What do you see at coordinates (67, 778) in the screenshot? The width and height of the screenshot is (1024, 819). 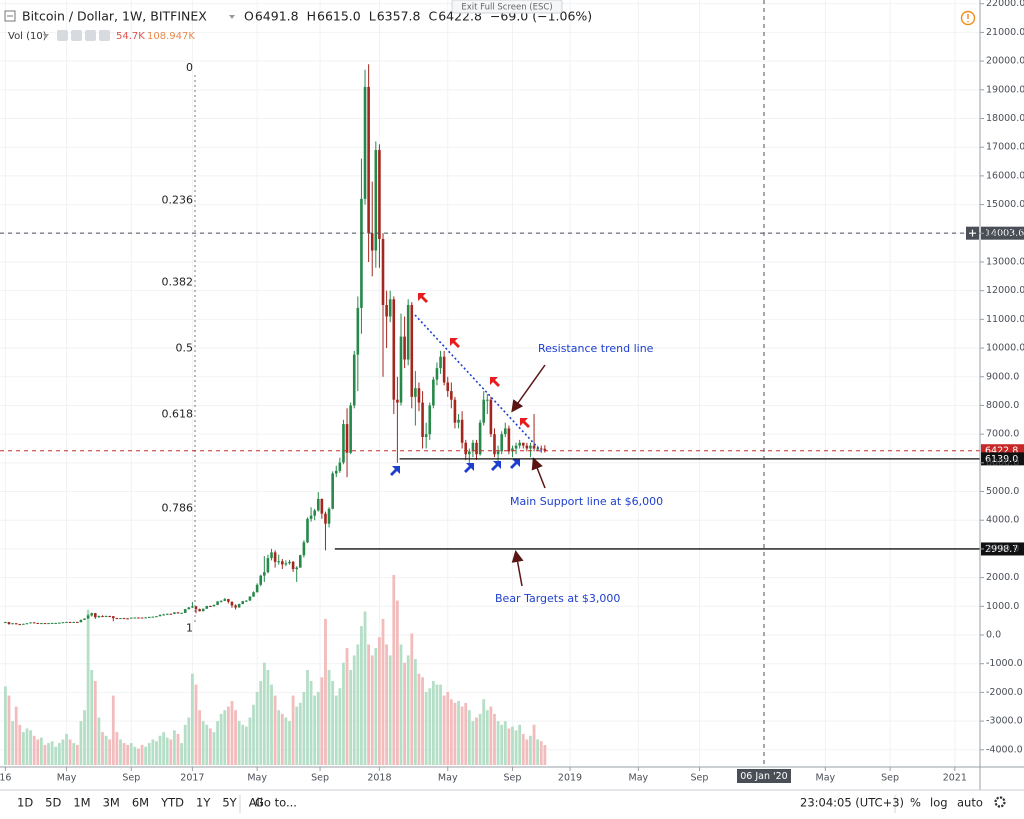 I see `x-tick-label: May` at bounding box center [67, 778].